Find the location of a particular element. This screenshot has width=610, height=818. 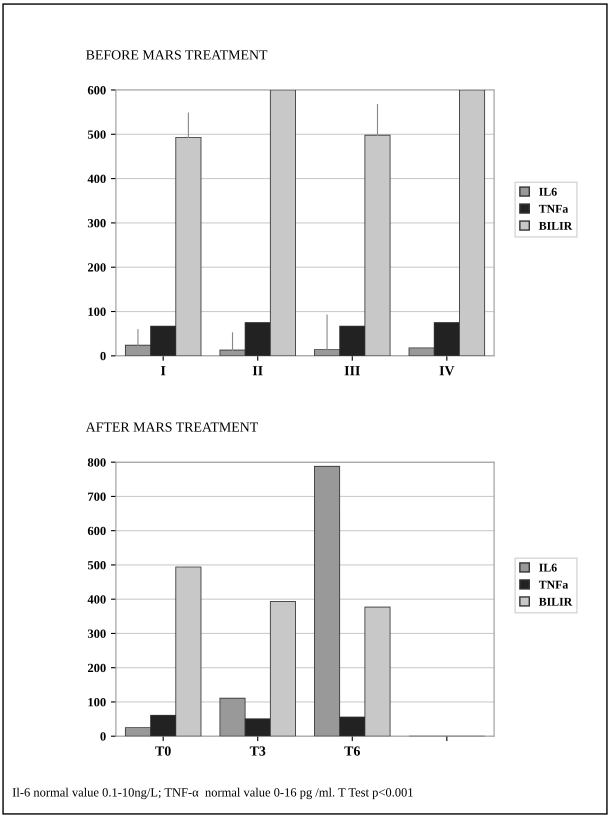

y-tick-label: 700 is located at coordinates (97, 496).